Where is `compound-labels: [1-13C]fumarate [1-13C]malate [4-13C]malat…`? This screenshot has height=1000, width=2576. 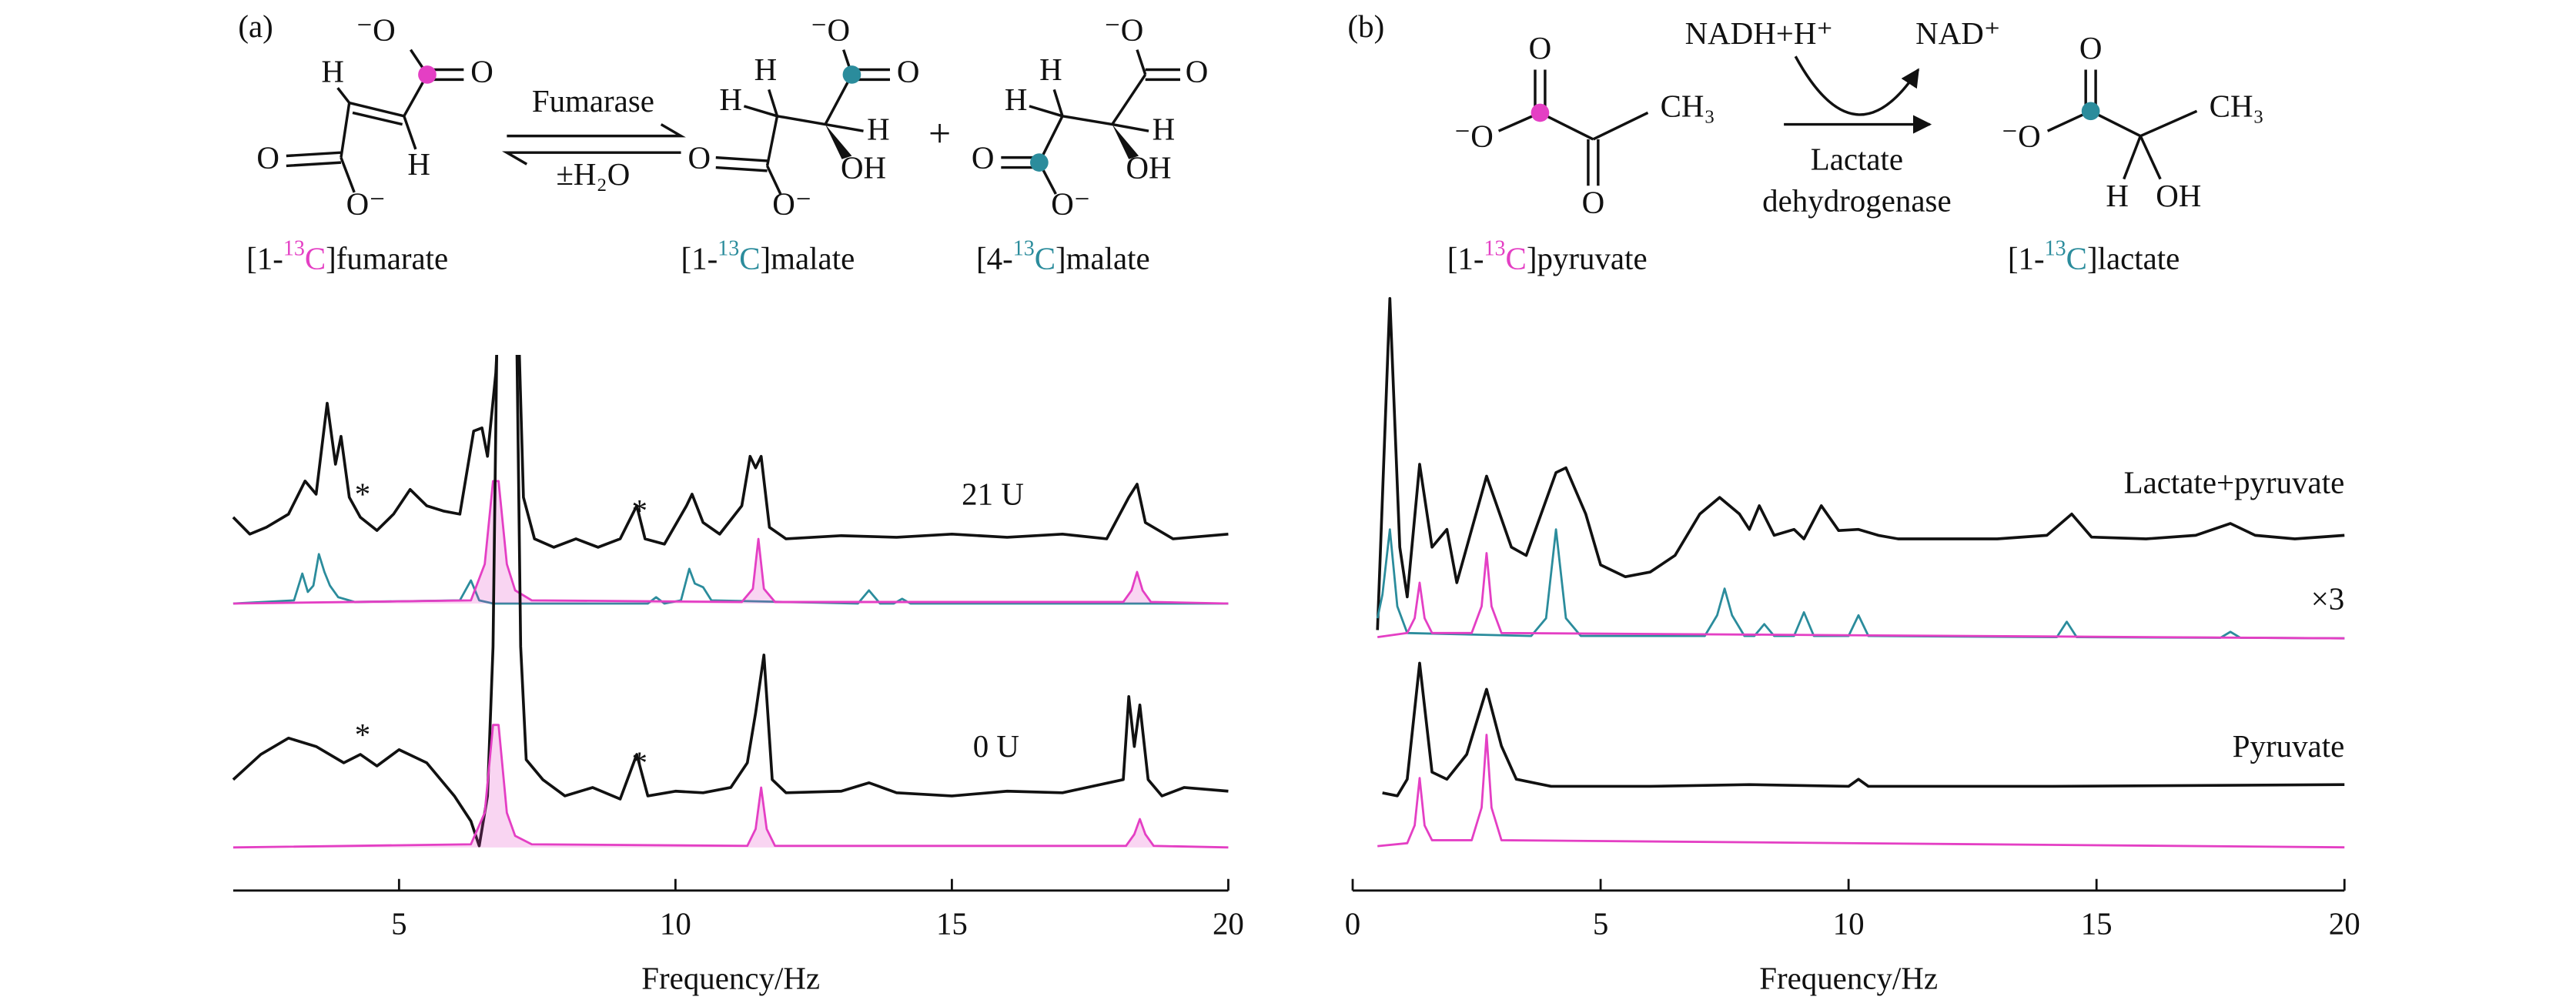
compound-labels: [1-13C]fumarate [1-13C]malate [4-13C]malat… is located at coordinates (1213, 256).